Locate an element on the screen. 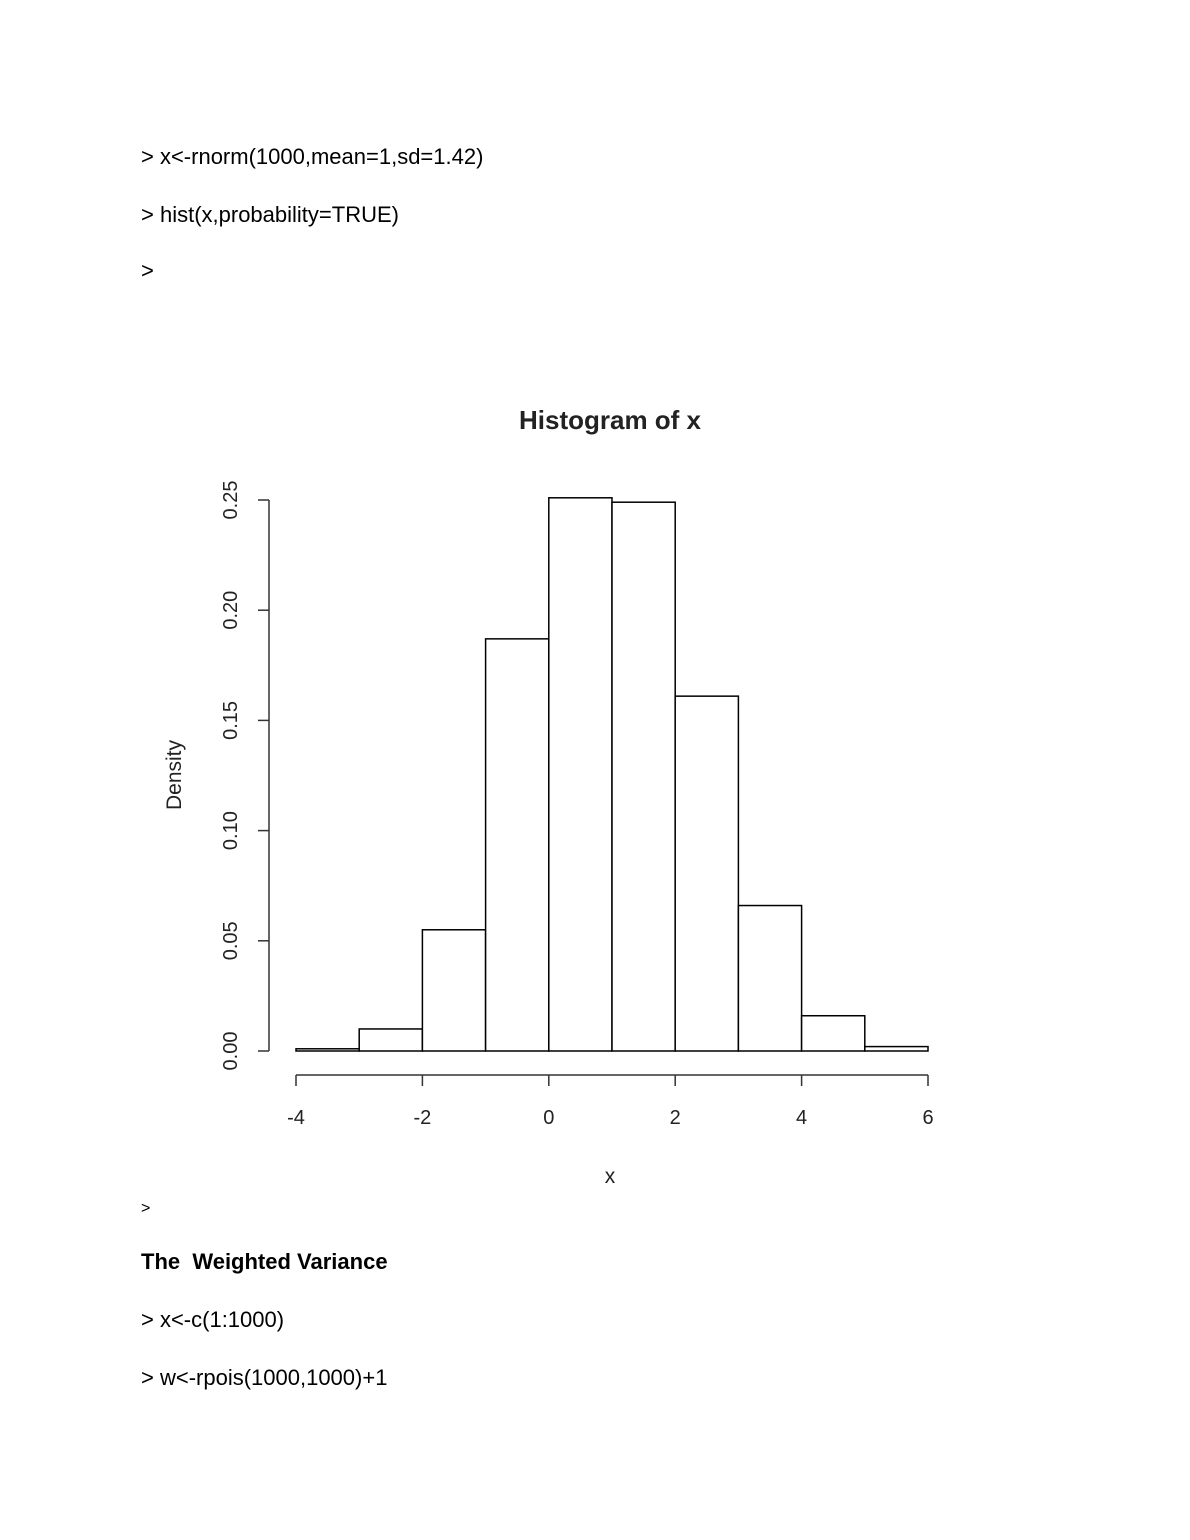  code-line-3: > is located at coordinates (147, 270).